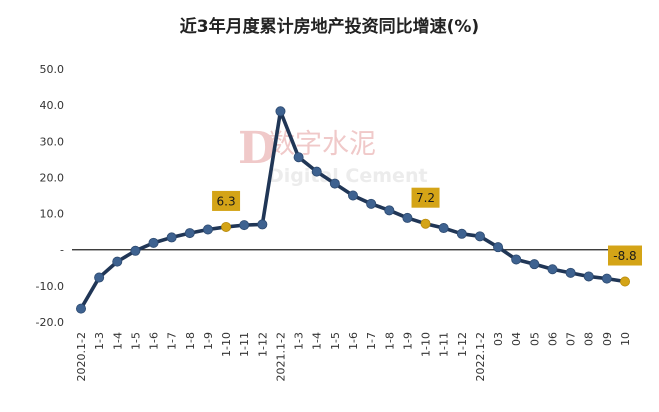 The height and width of the screenshot is (412, 659). What do you see at coordinates (552, 339) in the screenshot?
I see `x-tick-label: 06` at bounding box center [552, 339].